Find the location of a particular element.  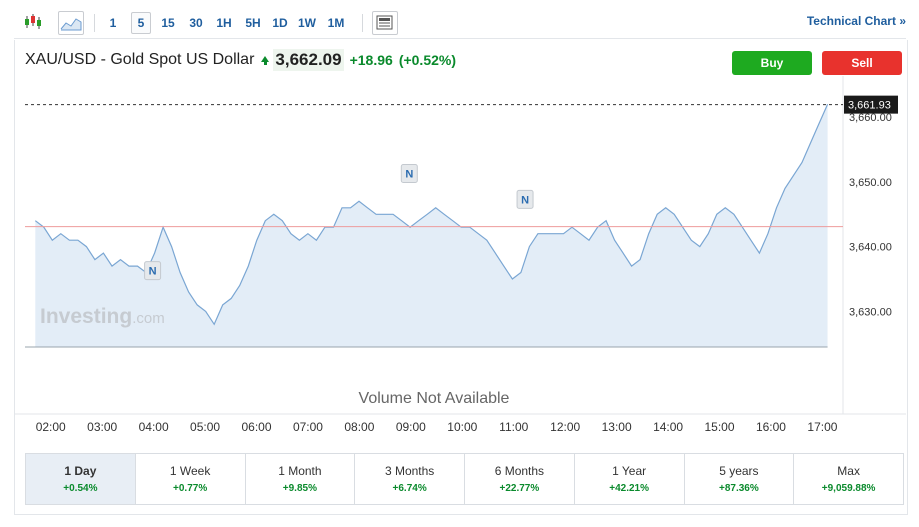

range-value: +22.77% is located at coordinates (519, 488).